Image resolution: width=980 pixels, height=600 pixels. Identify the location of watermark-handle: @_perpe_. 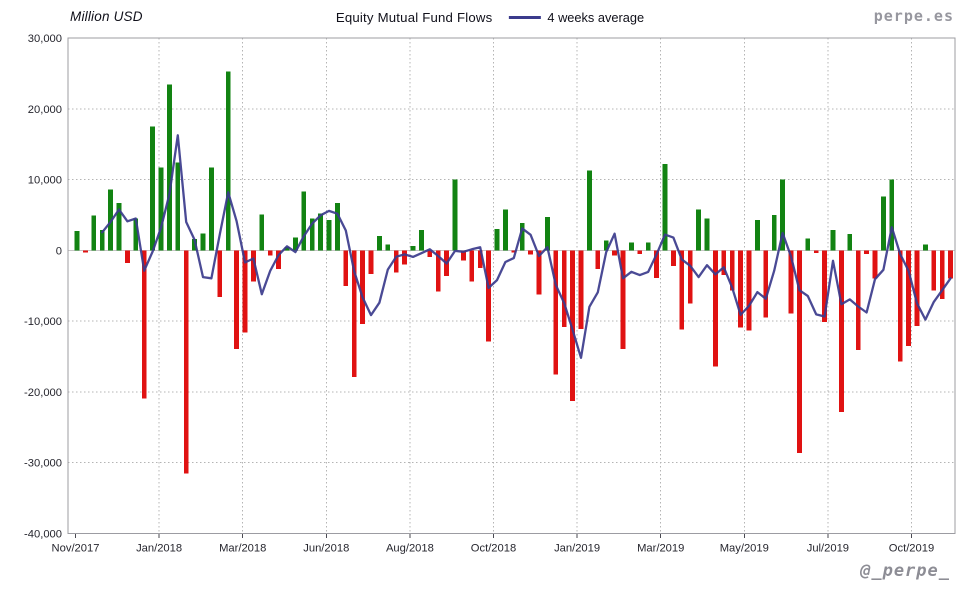
(905, 571).